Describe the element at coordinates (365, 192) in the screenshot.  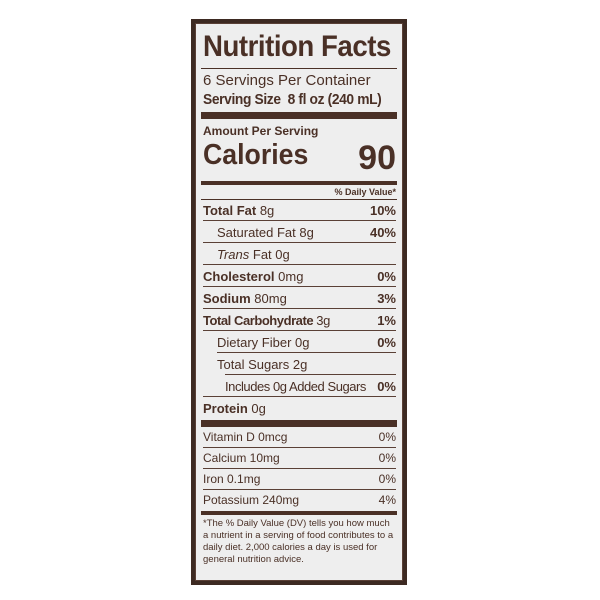
I see `daily-value-header: % Daily Value*` at that location.